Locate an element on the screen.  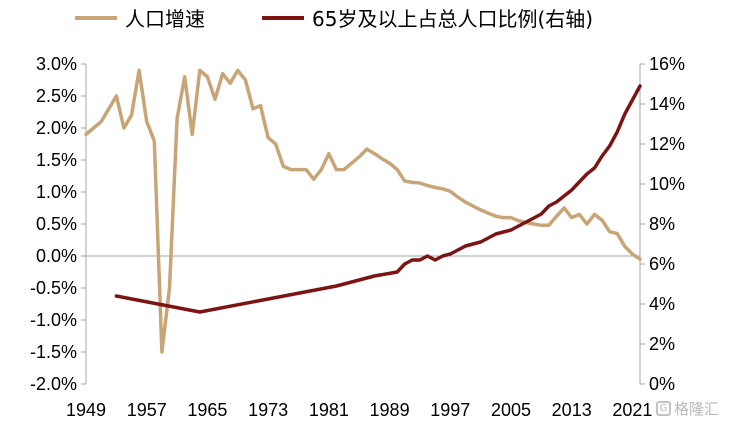
y-right-tick-label: 12% is located at coordinates (667, 144).